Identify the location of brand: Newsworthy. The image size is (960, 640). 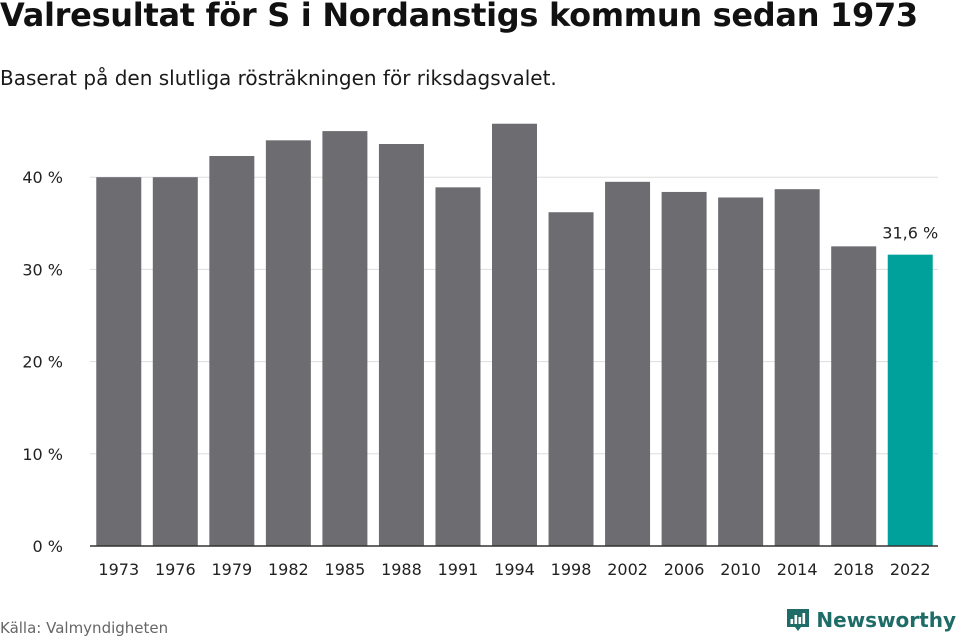
(871, 620).